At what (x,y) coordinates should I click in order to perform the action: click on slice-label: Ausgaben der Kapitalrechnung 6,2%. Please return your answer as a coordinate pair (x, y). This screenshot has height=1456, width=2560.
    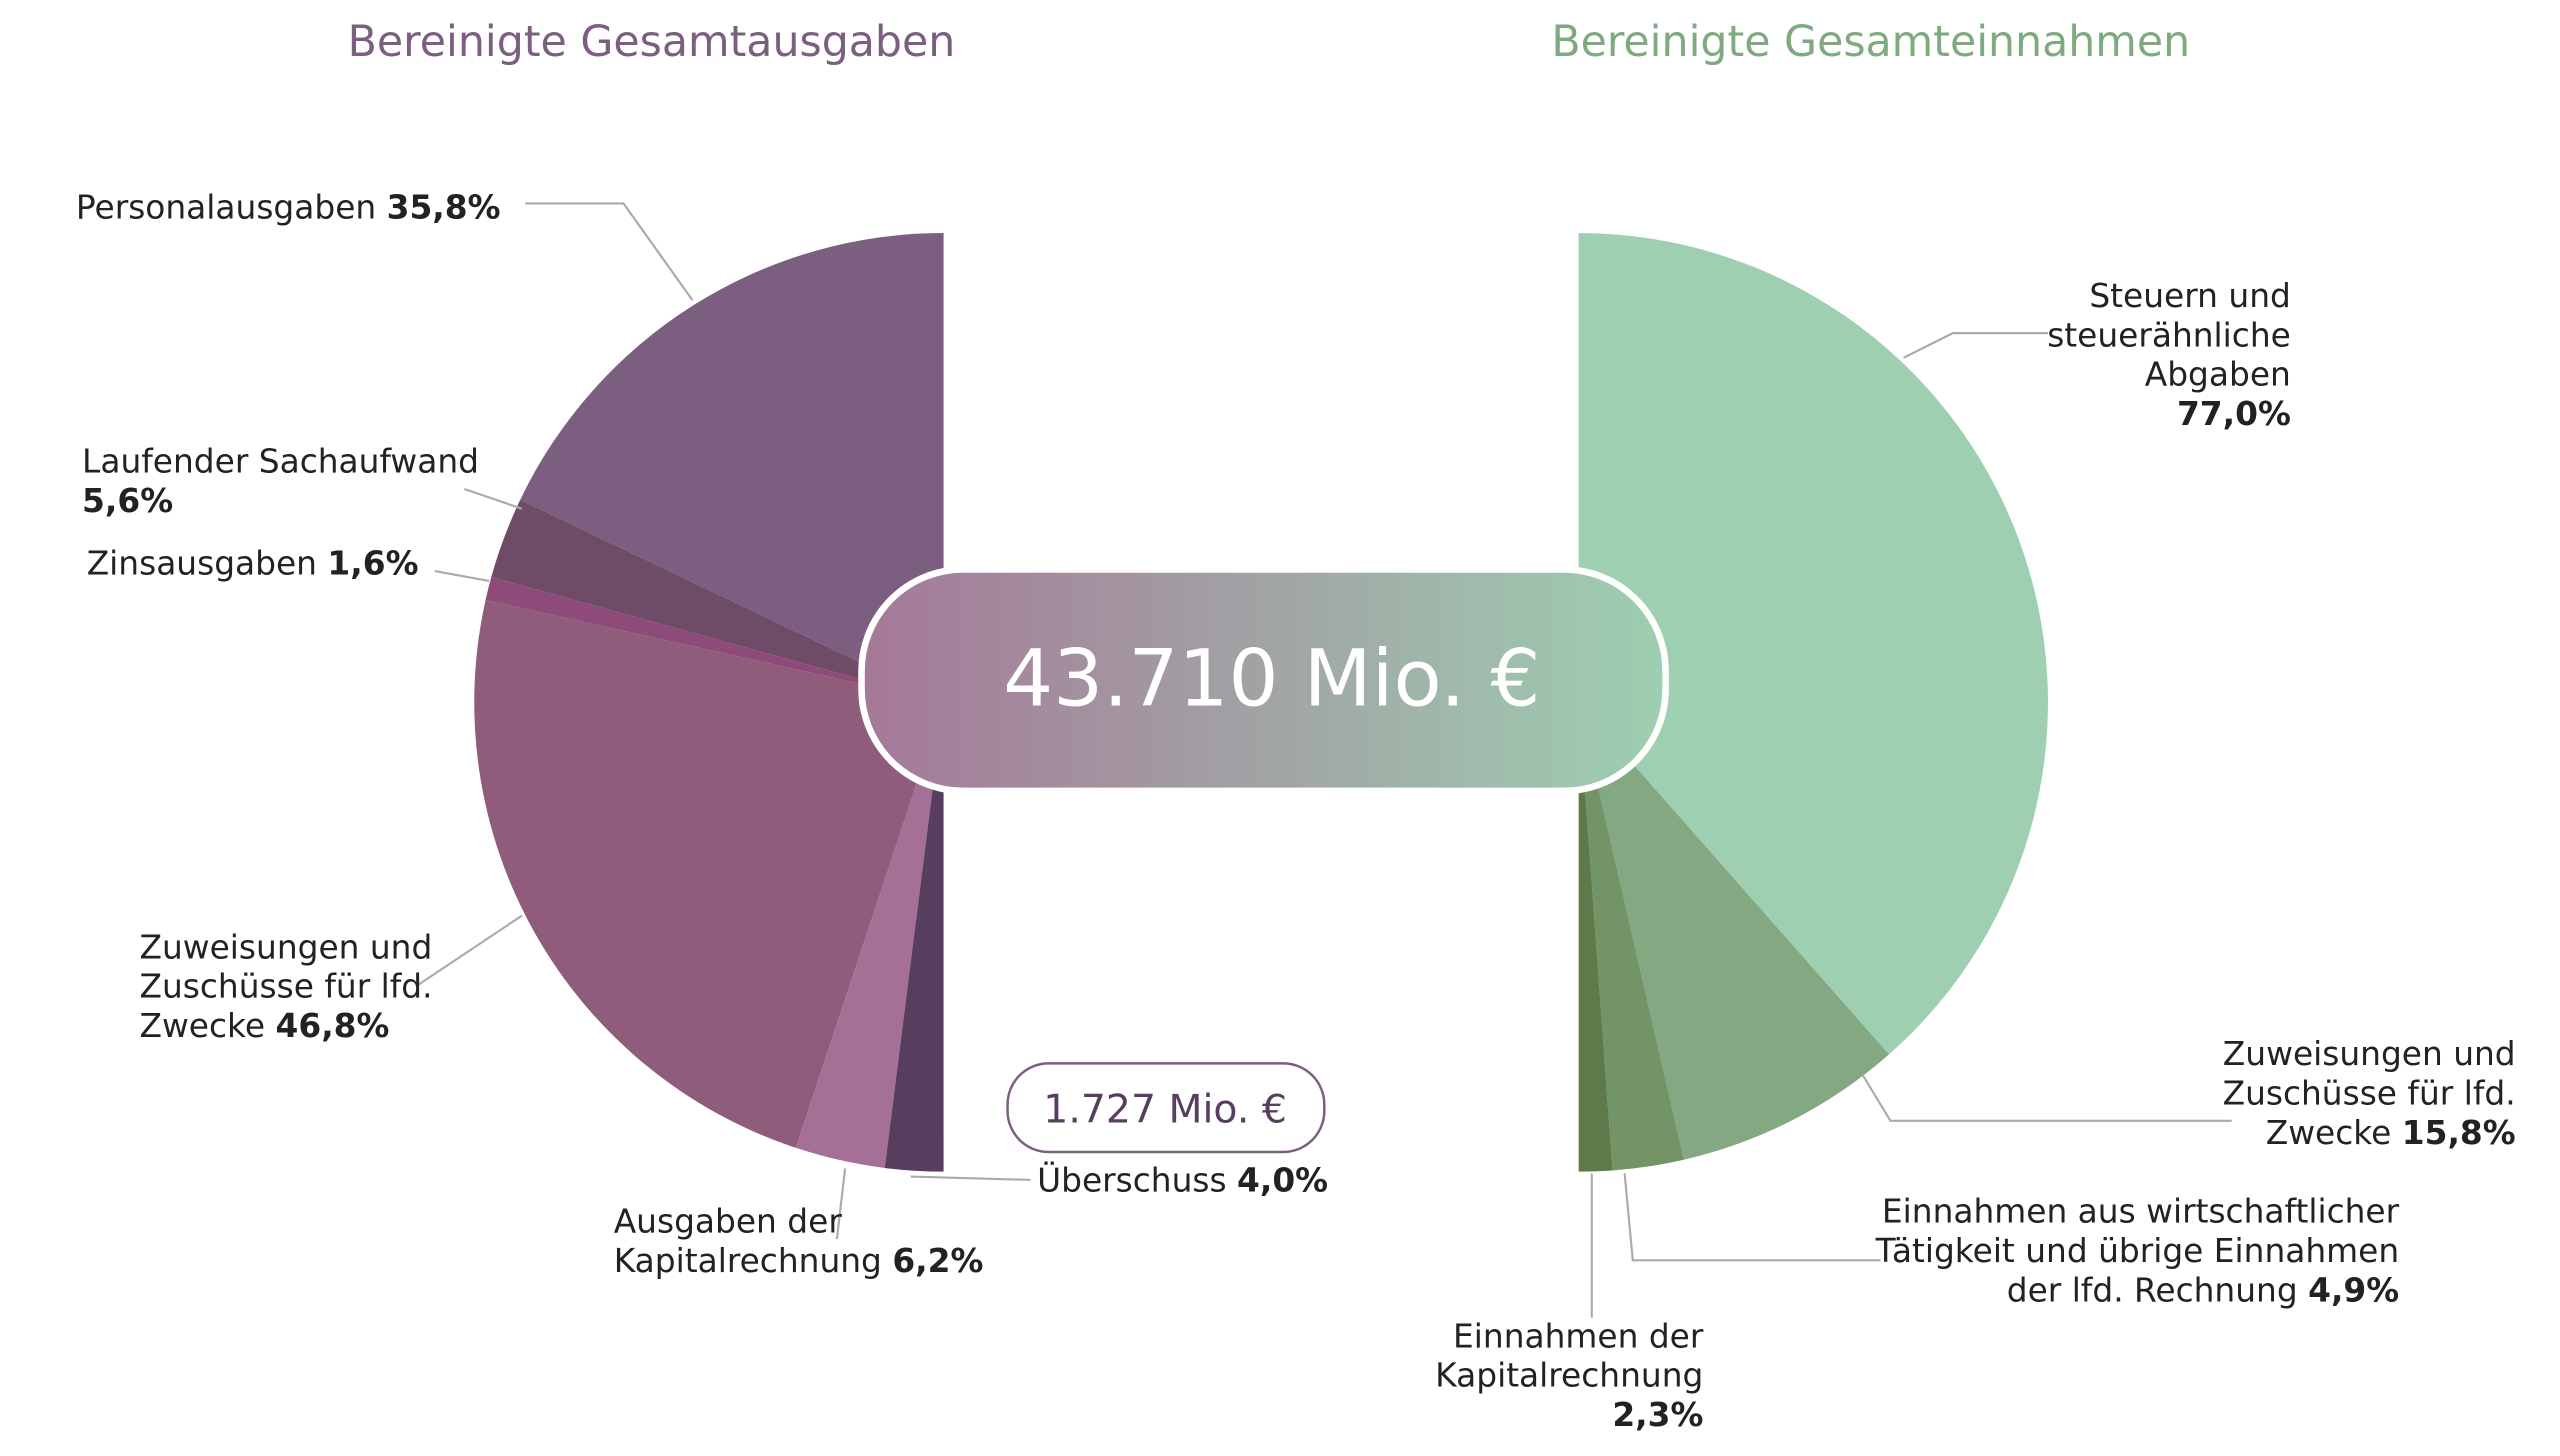
    Looking at the image, I should click on (799, 1240).